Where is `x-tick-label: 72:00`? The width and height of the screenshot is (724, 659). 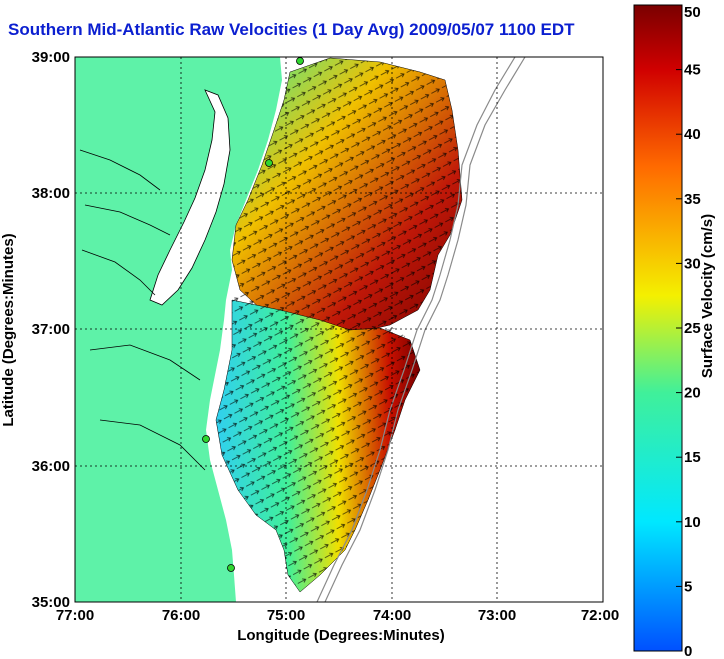
x-tick-label: 72:00 is located at coordinates (600, 615).